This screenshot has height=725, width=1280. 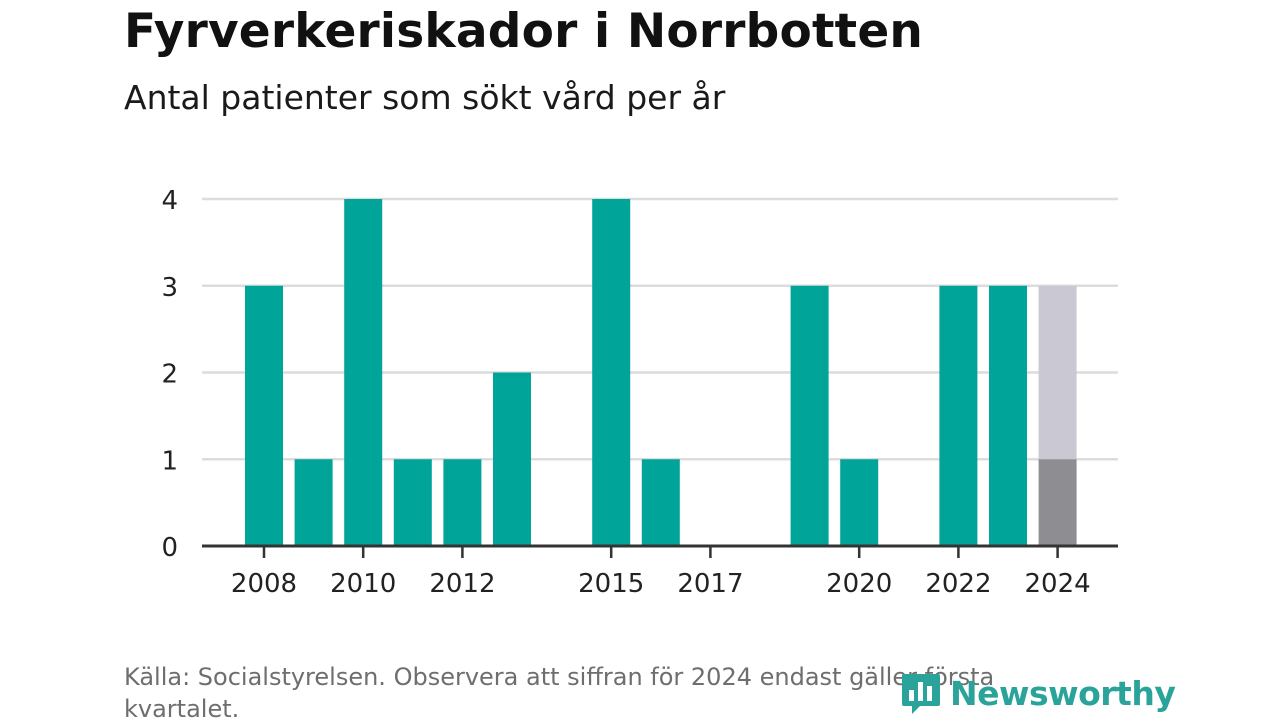 What do you see at coordinates (1057, 502) in the screenshot?
I see `bar-2024` at bounding box center [1057, 502].